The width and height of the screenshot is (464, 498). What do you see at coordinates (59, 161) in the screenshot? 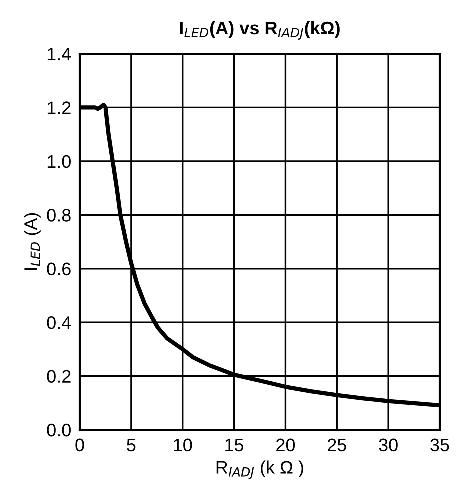
I see `y-tick-label: 1.0` at bounding box center [59, 161].